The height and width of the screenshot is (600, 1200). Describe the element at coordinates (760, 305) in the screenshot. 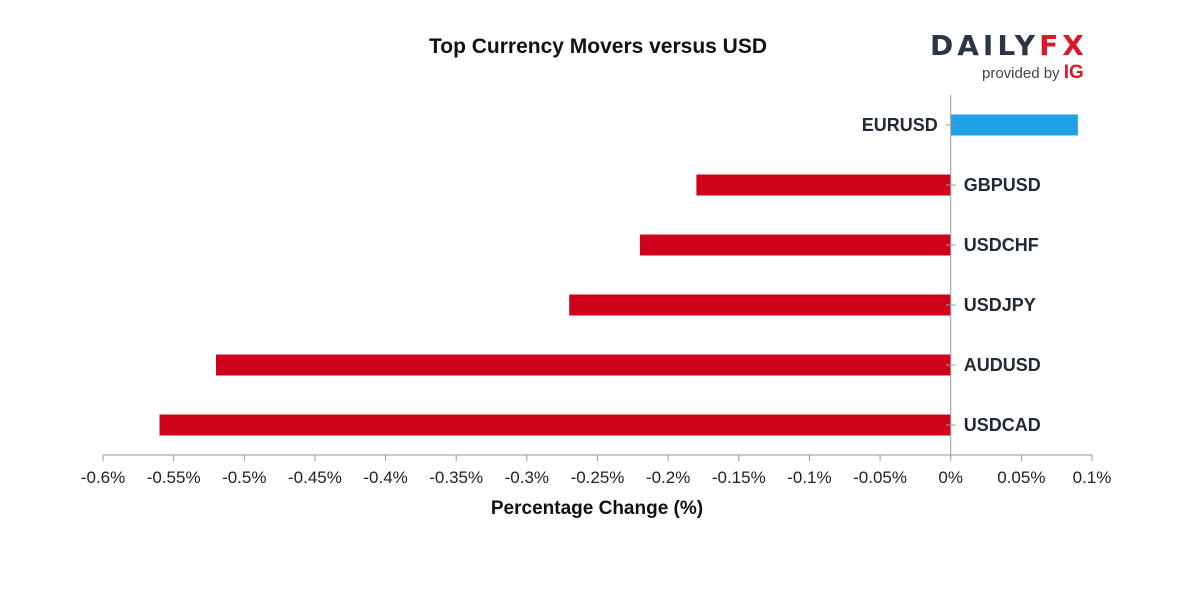

I see `bar-usdjpy` at that location.